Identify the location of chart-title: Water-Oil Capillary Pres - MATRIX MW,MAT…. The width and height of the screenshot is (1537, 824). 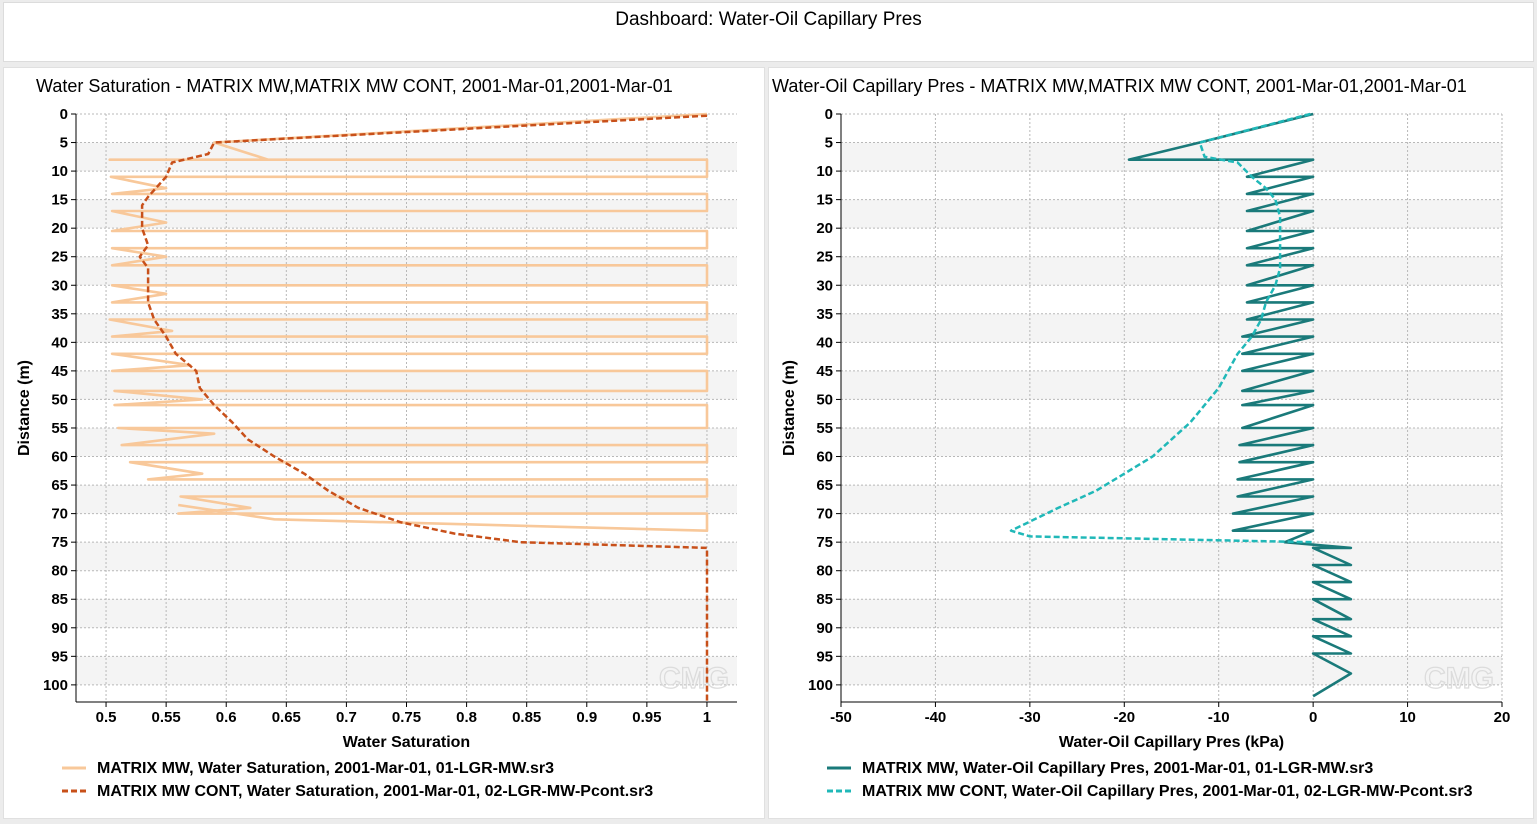
(1119, 86).